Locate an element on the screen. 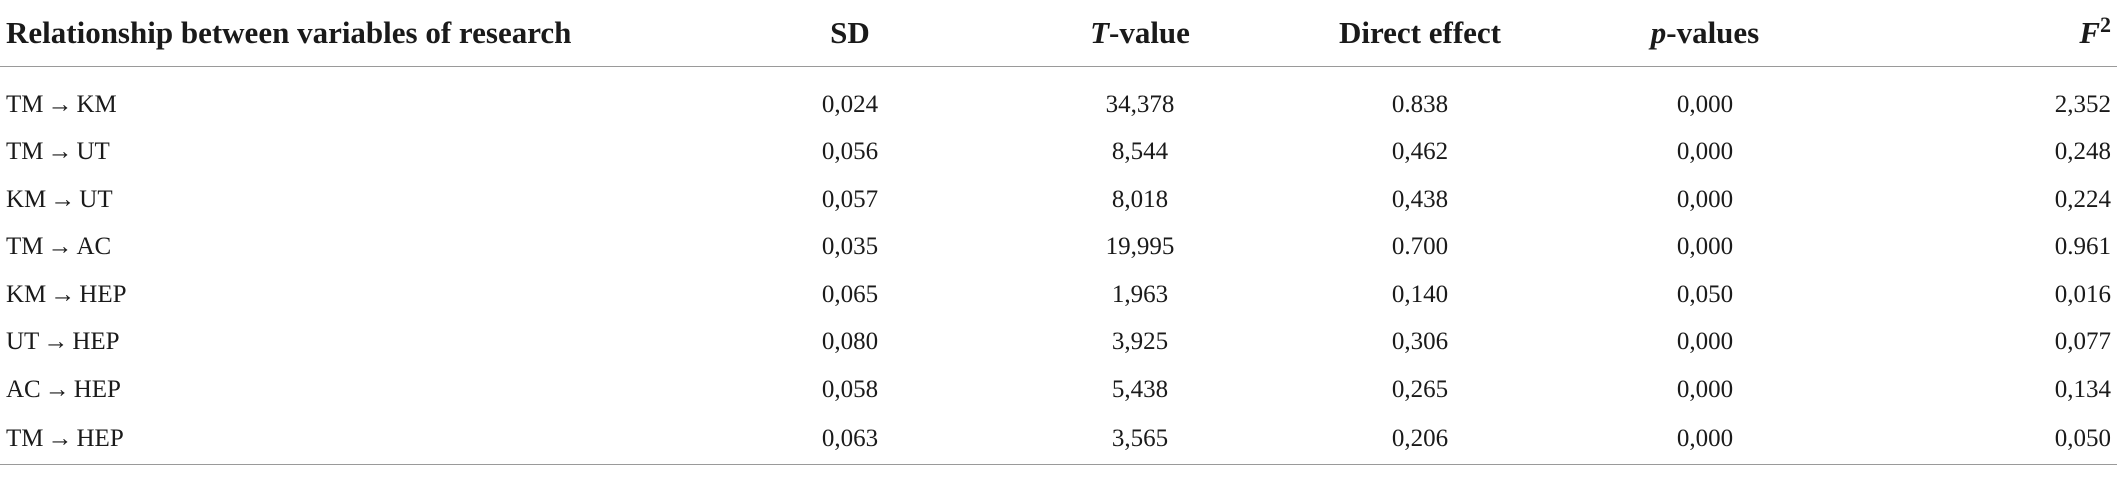 This screenshot has height=494, width=2117. cell-direct-effect: 0,438 is located at coordinates (1420, 199).